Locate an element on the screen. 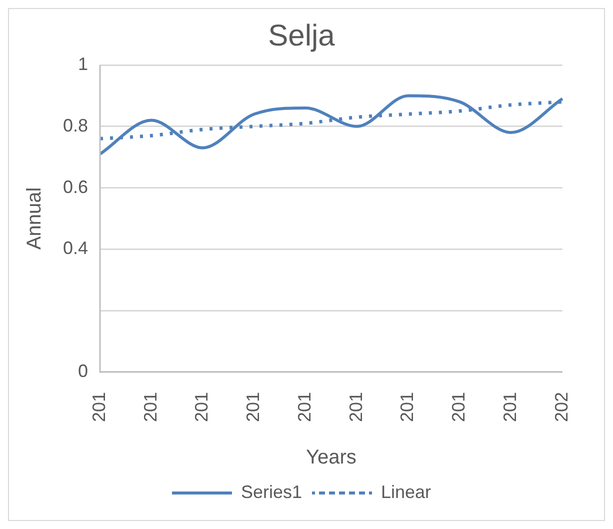  y-axis-title: Annual is located at coordinates (35, 218).